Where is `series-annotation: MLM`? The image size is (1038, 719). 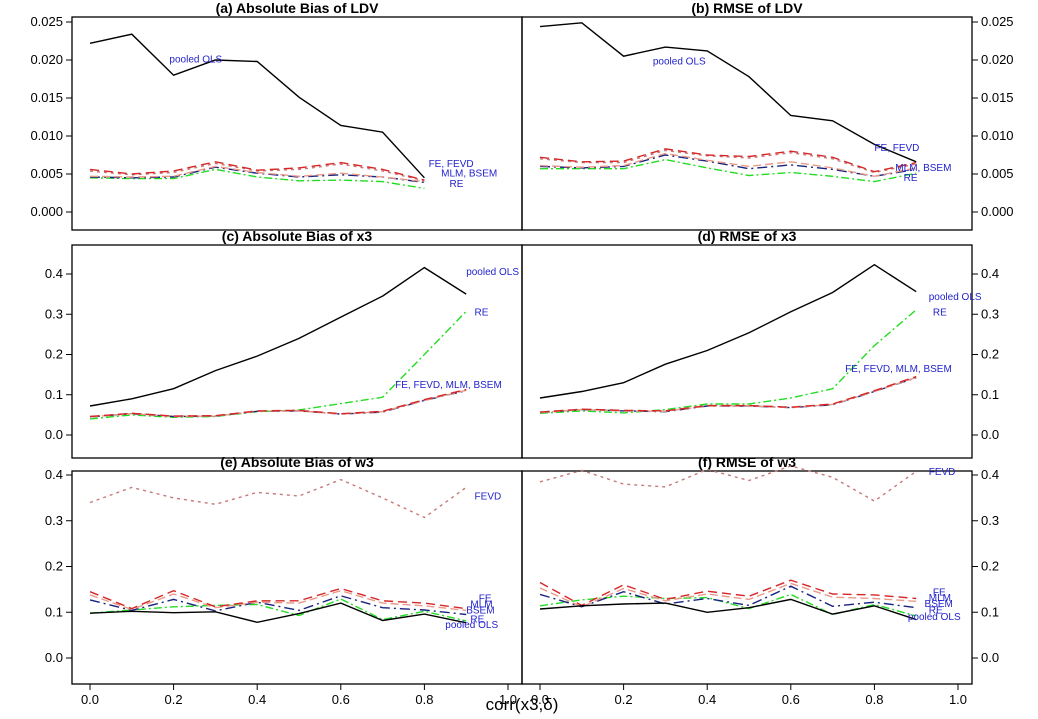
series-annotation: MLM is located at coordinates (481, 605).